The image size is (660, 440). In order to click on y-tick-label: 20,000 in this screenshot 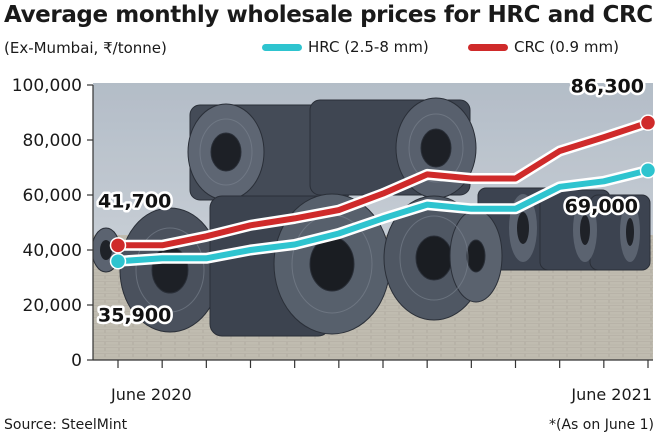, I will do `click(52, 306)`.